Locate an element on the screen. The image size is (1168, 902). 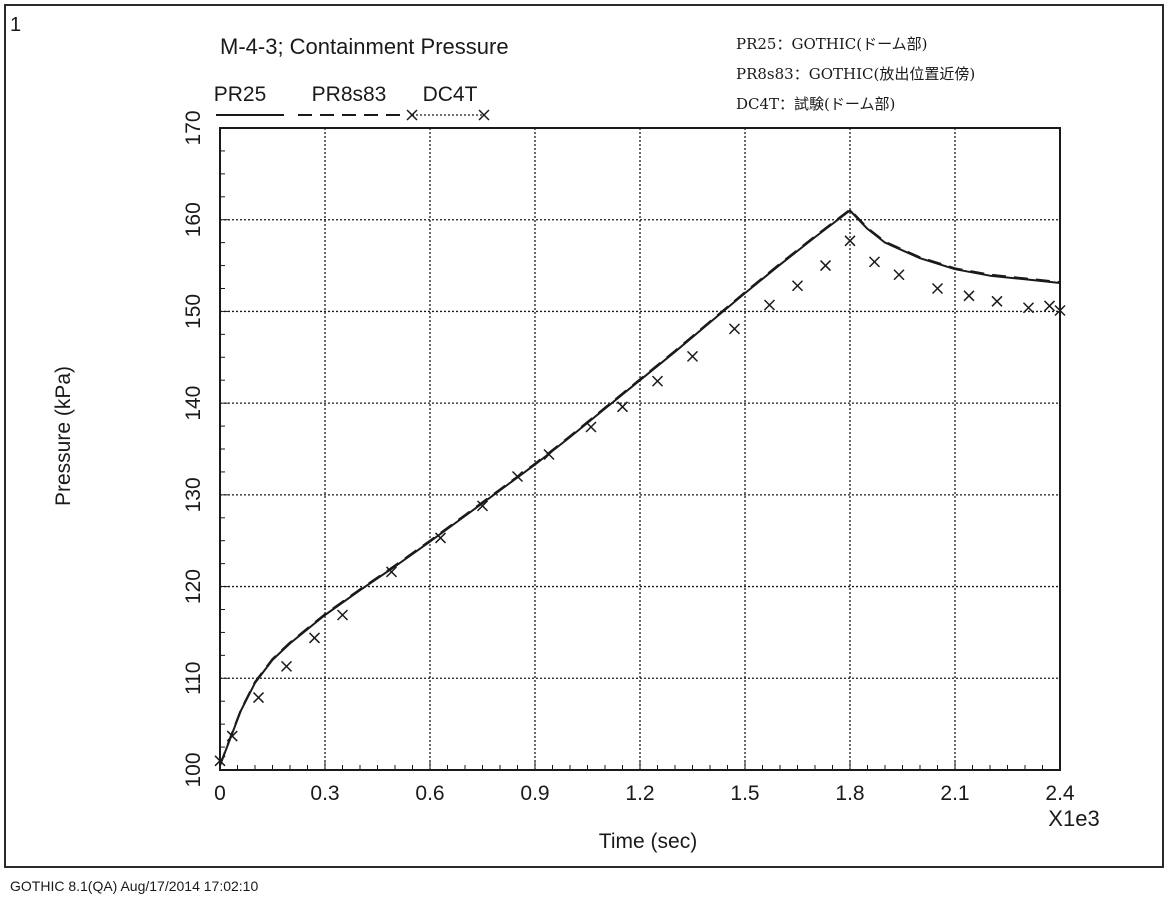
y-tick-label: 130 is located at coordinates (193, 494).